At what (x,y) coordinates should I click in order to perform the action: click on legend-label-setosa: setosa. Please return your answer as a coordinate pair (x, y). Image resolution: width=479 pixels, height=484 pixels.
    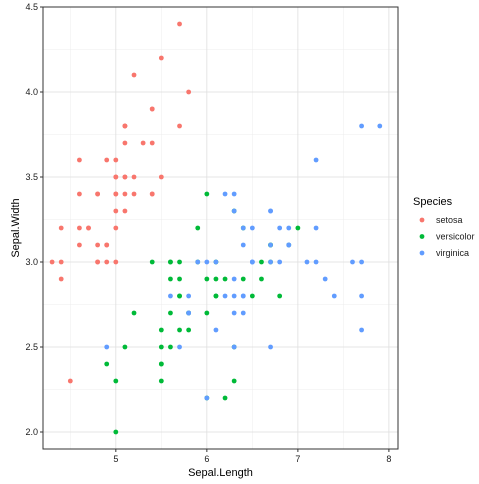
    Looking at the image, I should click on (449, 220).